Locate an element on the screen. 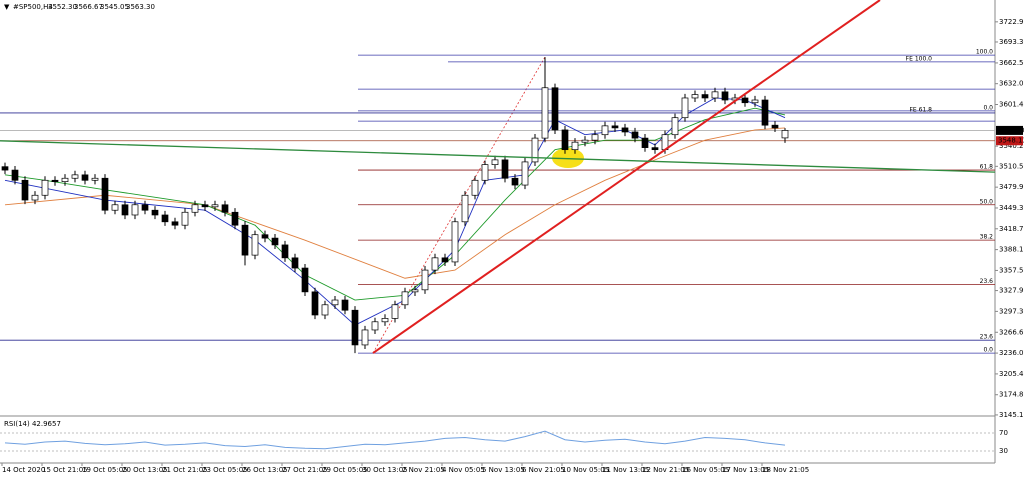  header-arrow: ▼ is located at coordinates (7, 7).